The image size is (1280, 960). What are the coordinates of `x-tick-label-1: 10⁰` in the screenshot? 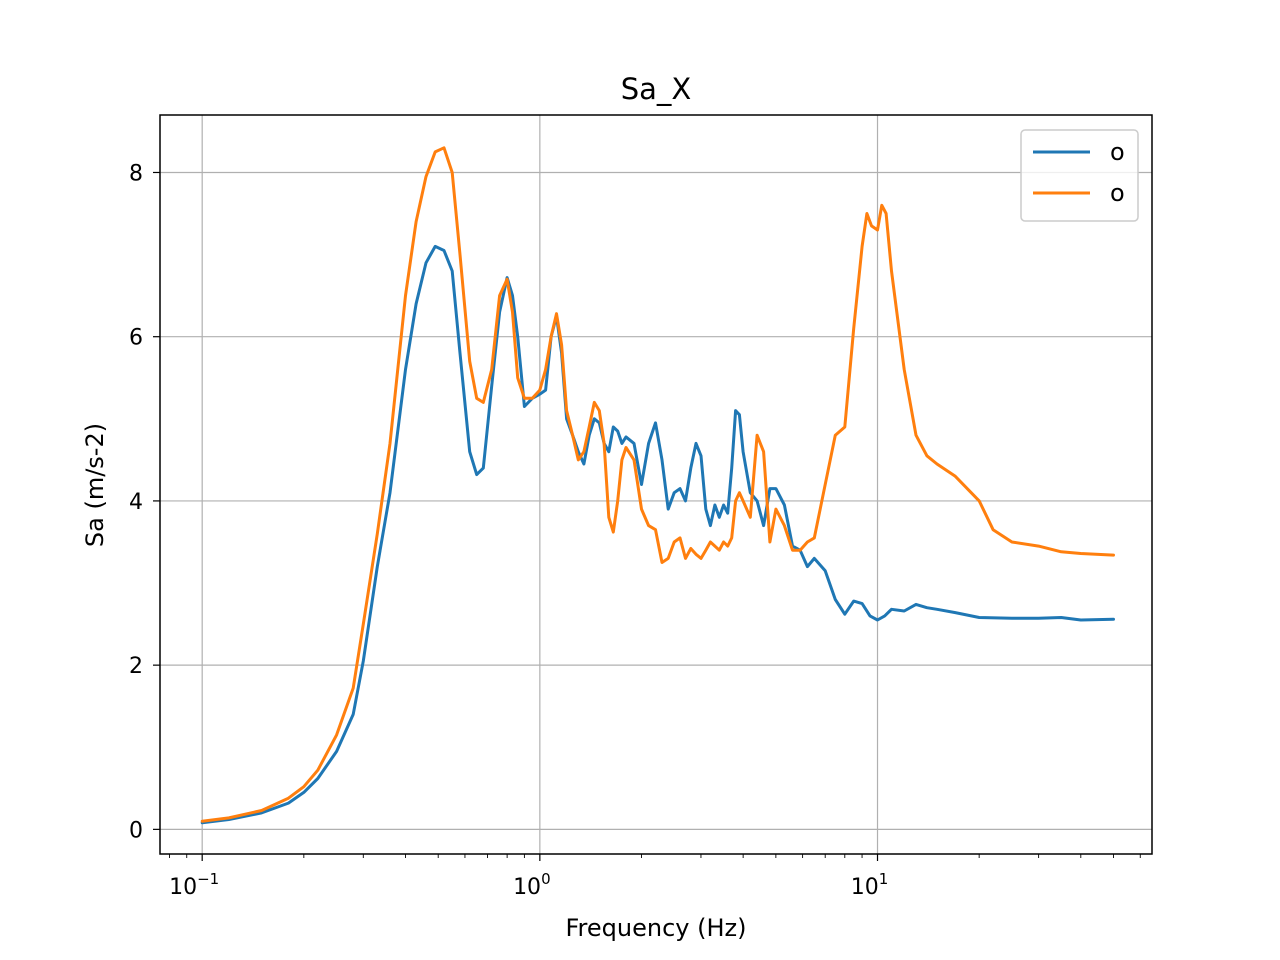 It's located at (532, 885).